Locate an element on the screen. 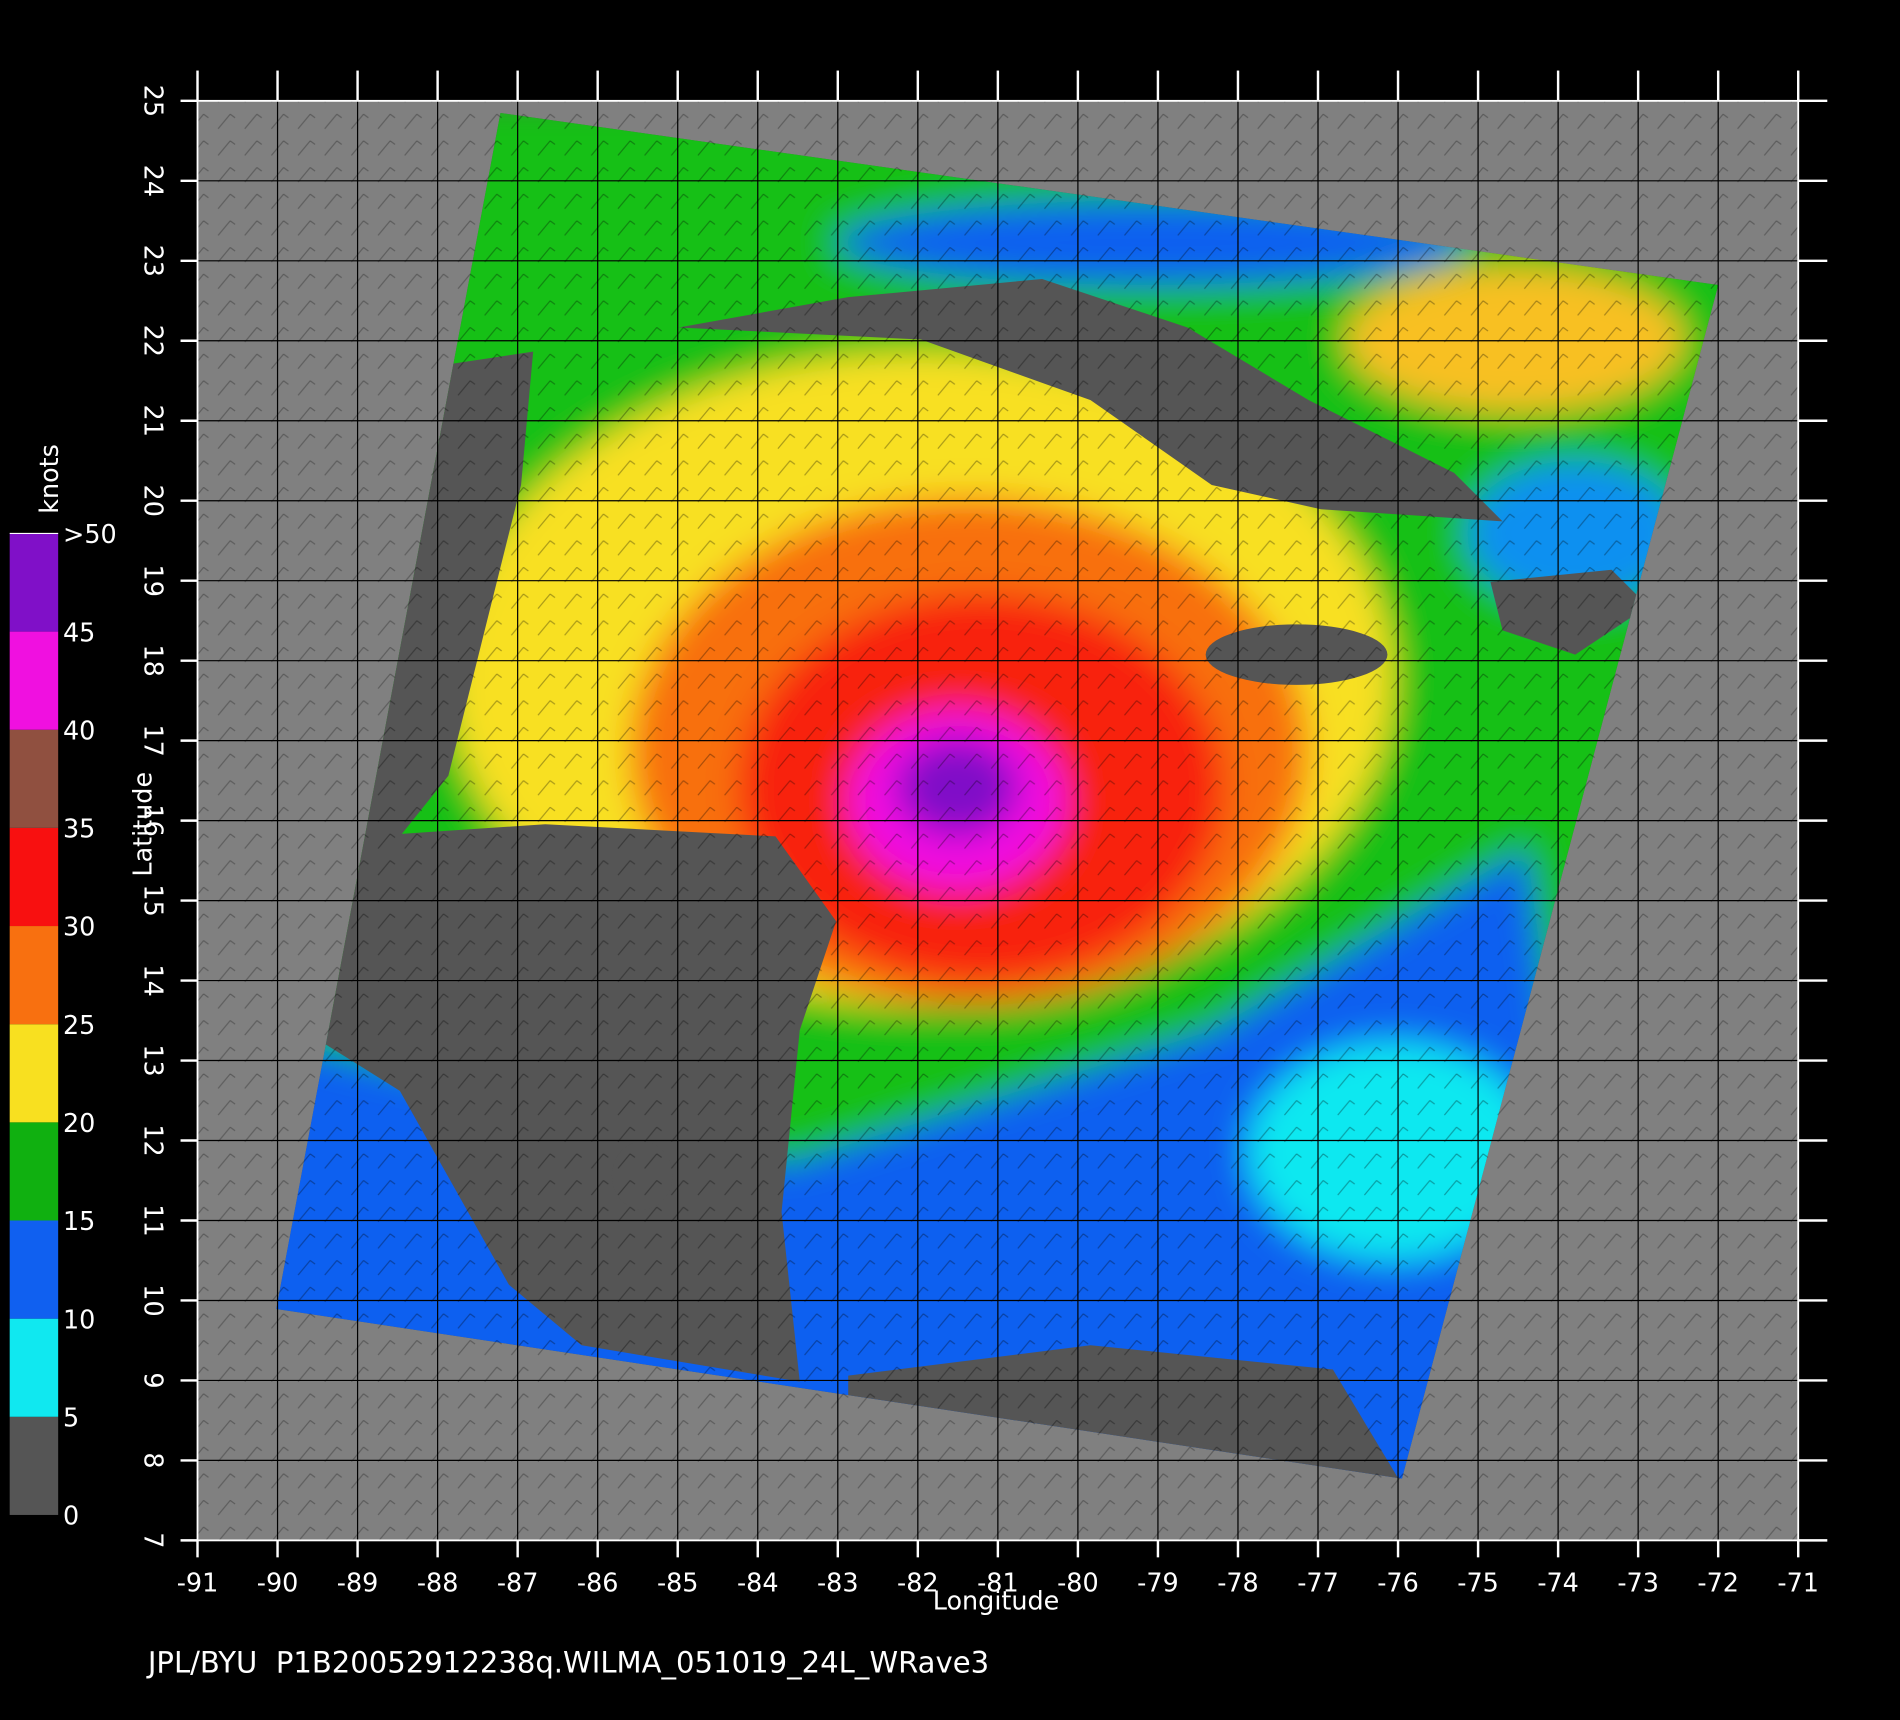 The image size is (1900, 1720). colorbar-label: >50 is located at coordinates (90, 534).